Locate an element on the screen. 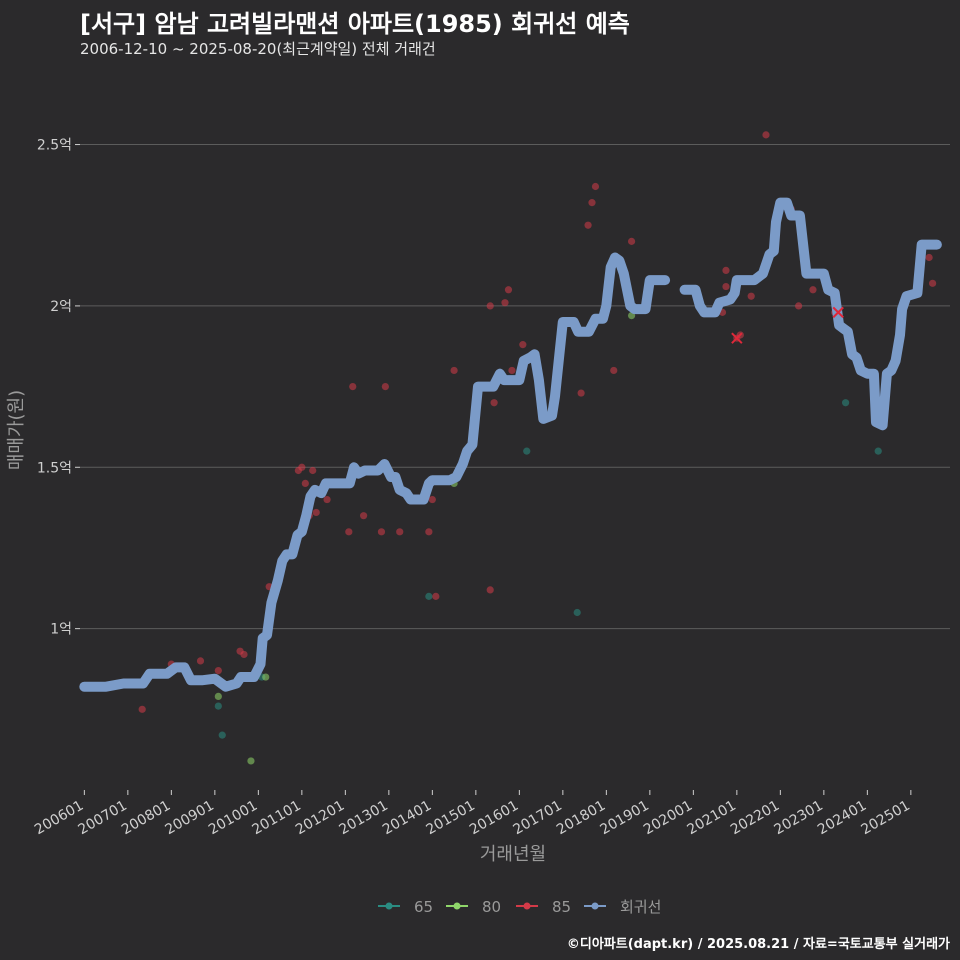 The image size is (960, 960). x-tick-label: 202401 is located at coordinates (842, 818).